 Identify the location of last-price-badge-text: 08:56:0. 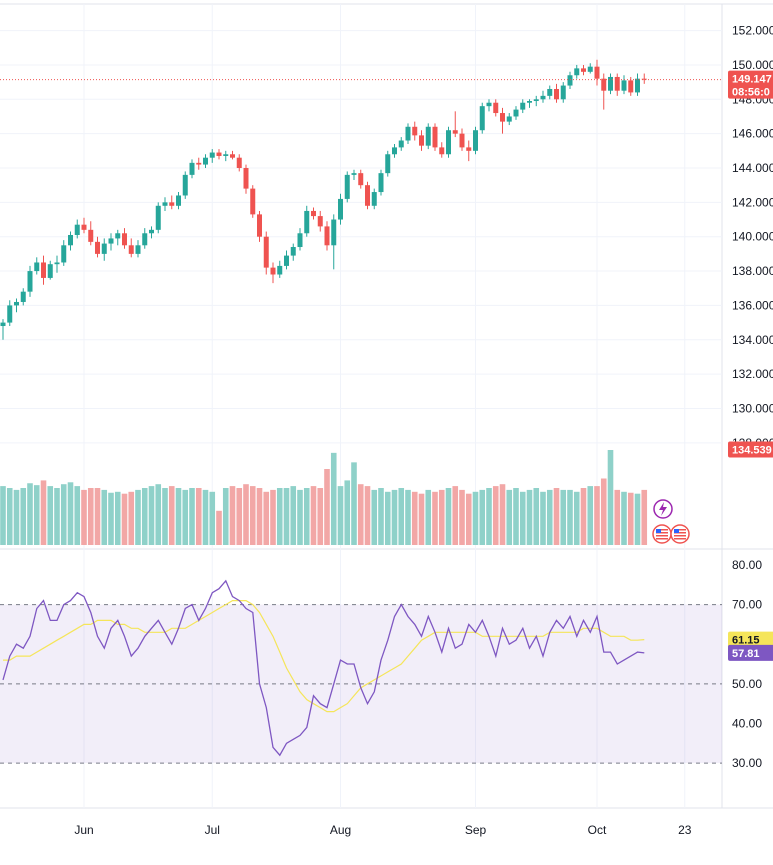
(751, 93).